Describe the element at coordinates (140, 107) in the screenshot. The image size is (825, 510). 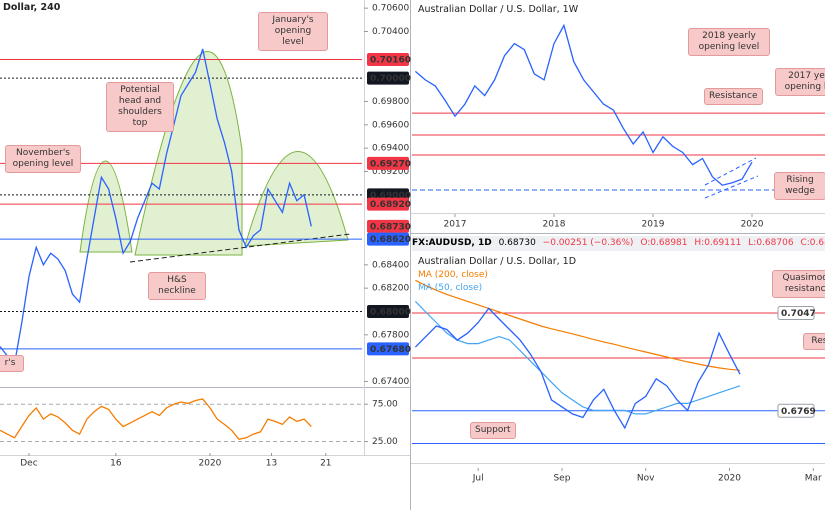
I see `annotation: Potential head and shoulders top` at that location.